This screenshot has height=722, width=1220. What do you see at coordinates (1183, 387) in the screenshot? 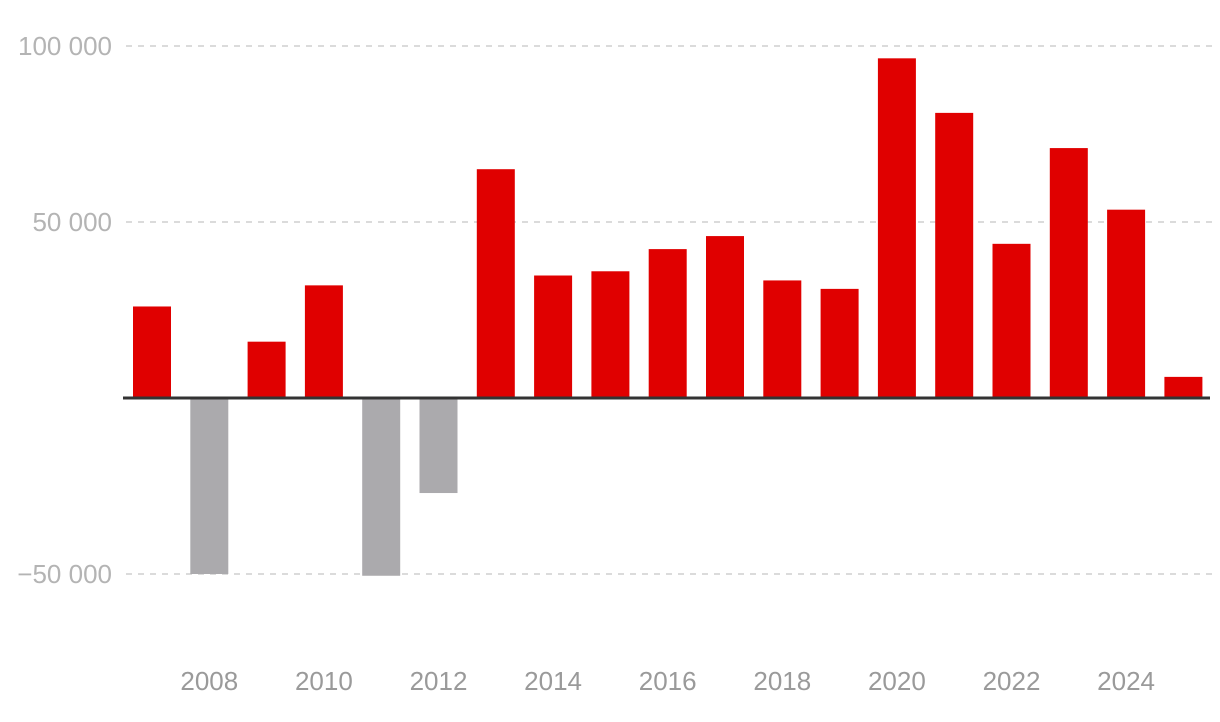
I see `bar-2025` at bounding box center [1183, 387].